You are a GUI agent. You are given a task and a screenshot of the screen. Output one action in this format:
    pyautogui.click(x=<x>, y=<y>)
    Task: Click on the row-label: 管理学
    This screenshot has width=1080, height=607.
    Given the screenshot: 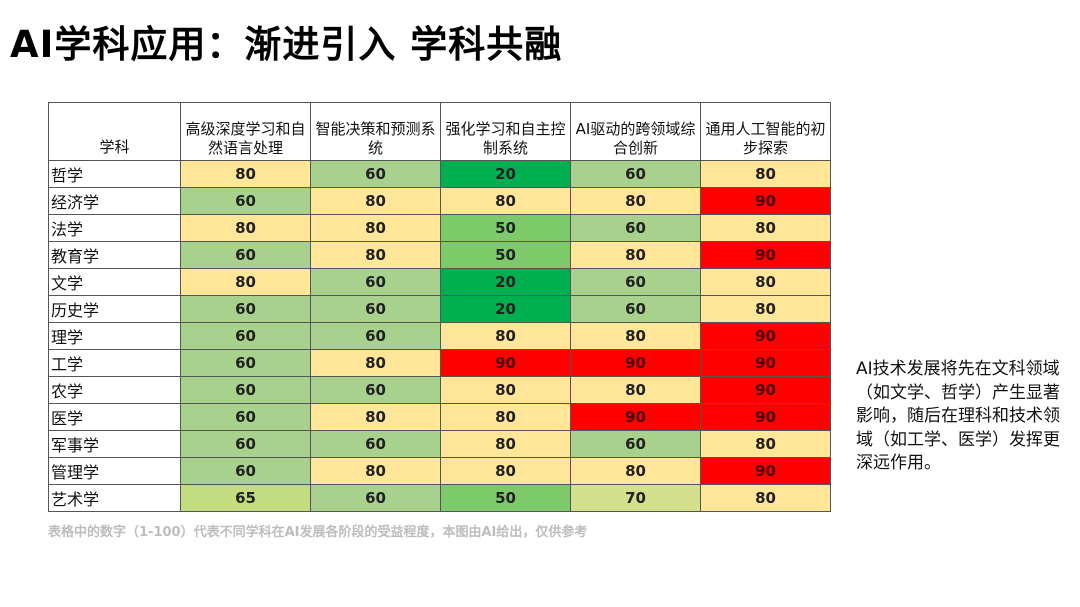 What is the action you would take?
    pyautogui.click(x=114, y=471)
    